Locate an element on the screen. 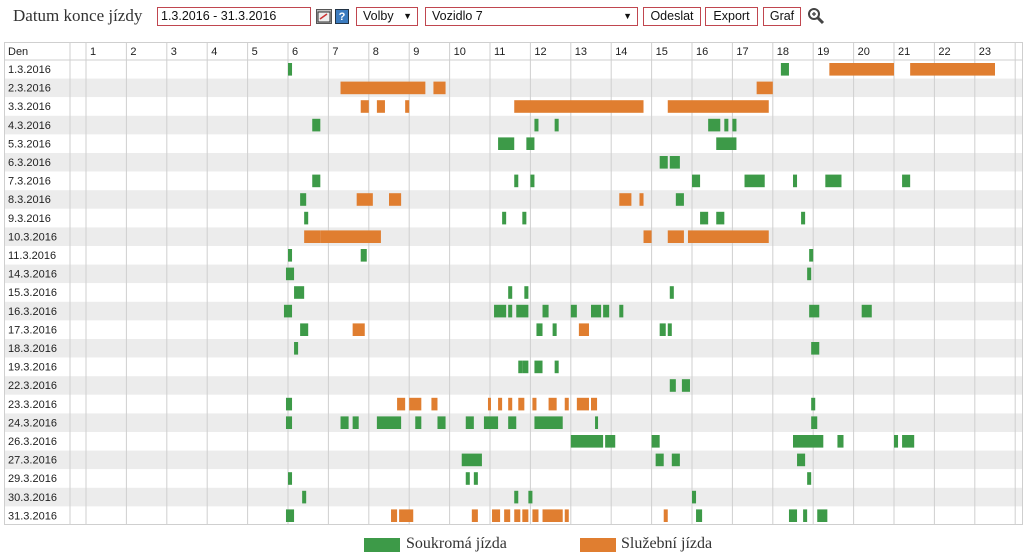 This screenshot has height=559, width=1023. zoom-icon is located at coordinates (816, 16).